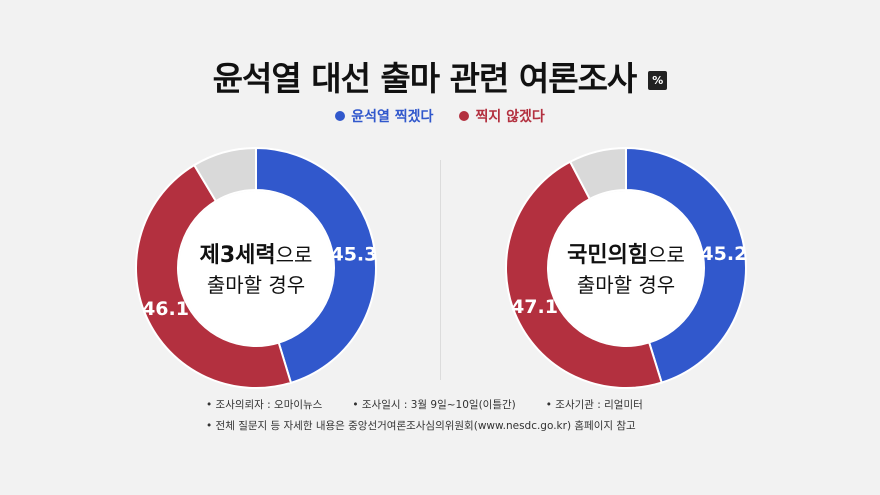  I want to click on donut-2-center, so click(626, 268).